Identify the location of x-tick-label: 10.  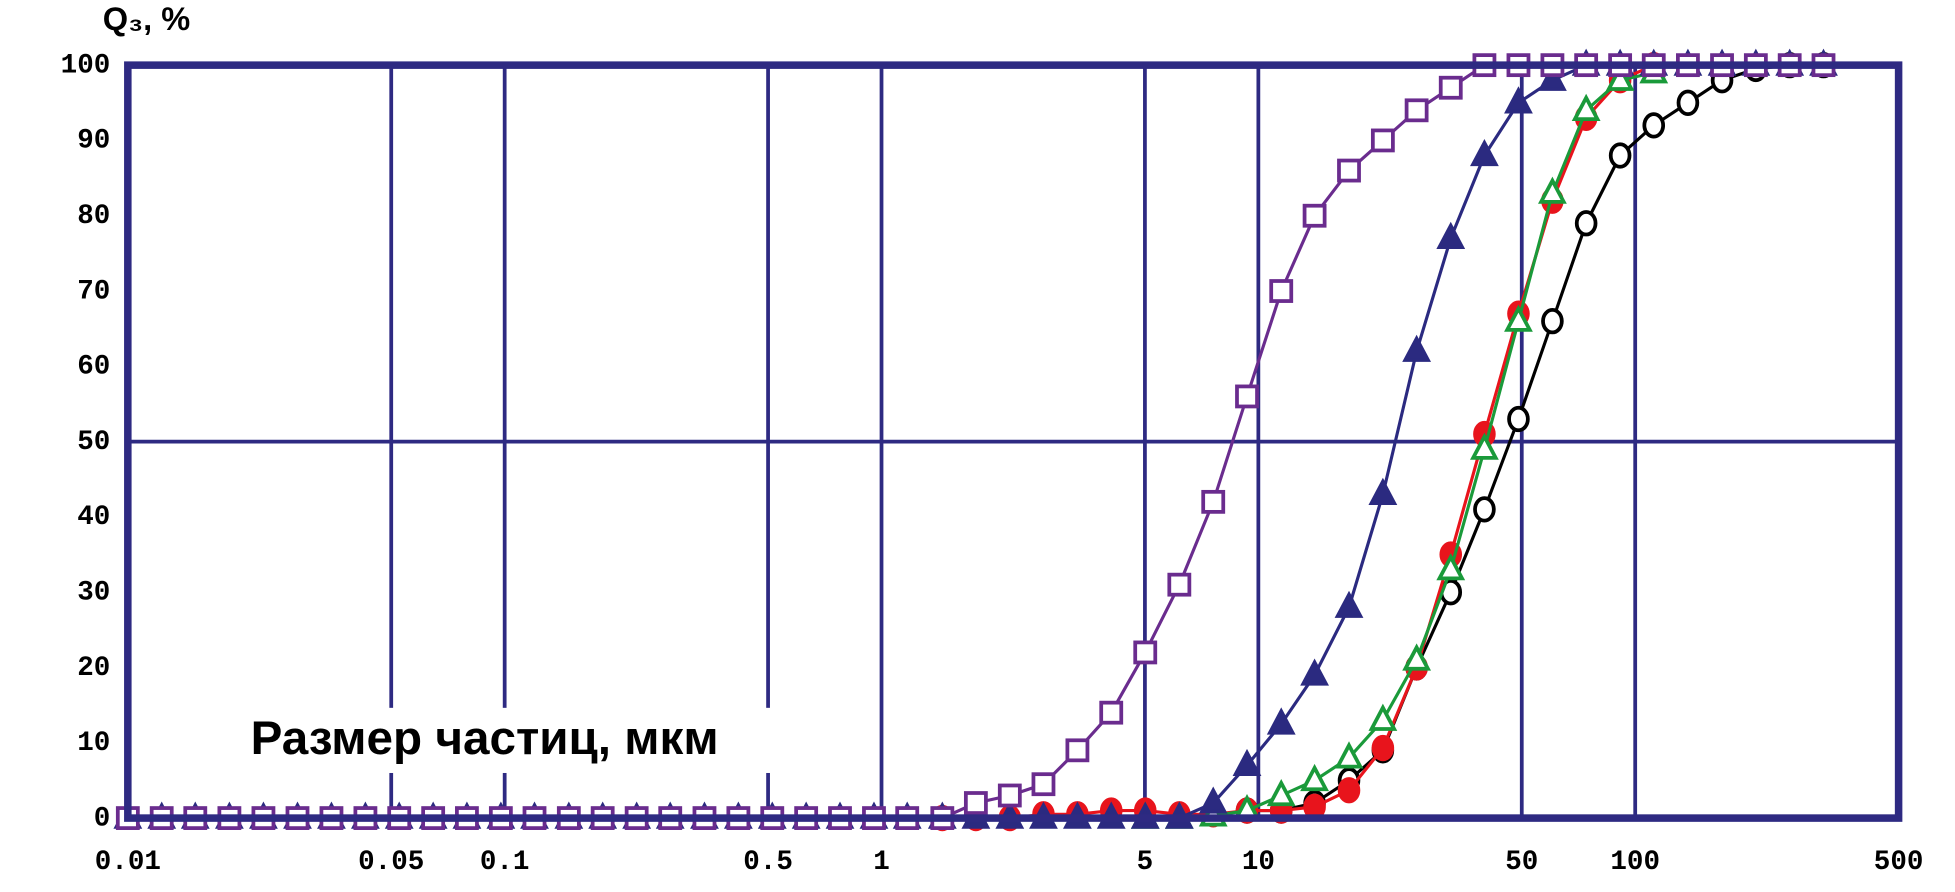
(1258, 862).